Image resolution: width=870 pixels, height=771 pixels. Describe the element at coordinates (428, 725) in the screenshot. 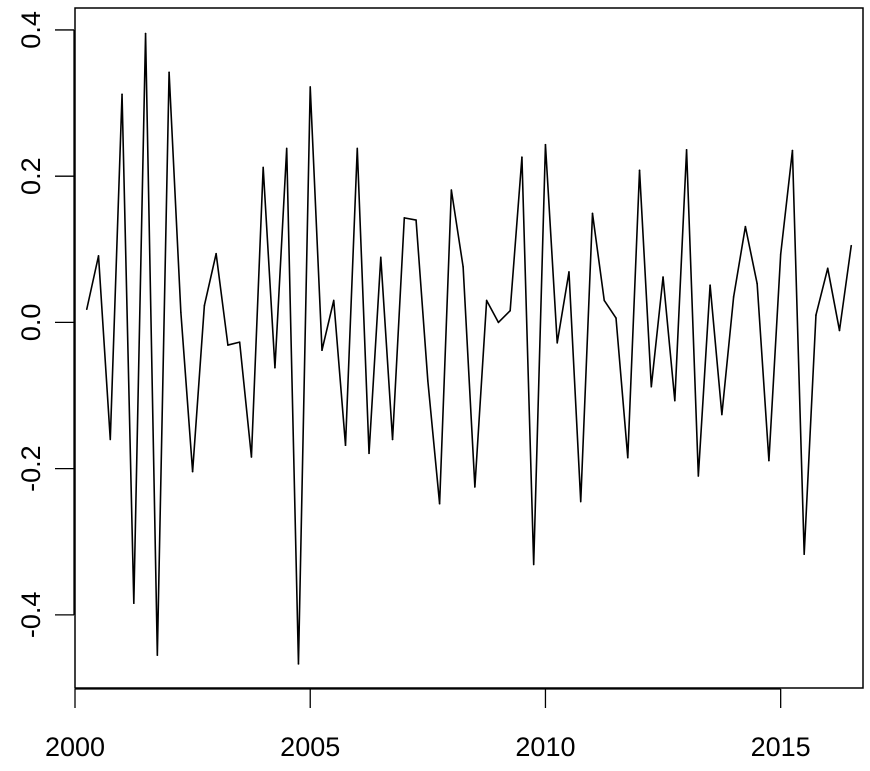

I see `x-axis: 2000 2005 2010 2015` at that location.